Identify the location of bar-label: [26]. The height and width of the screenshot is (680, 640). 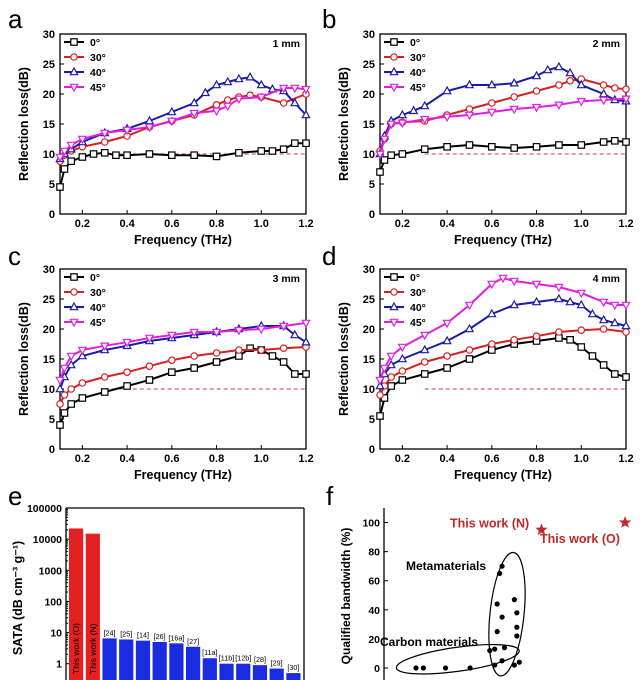
(160, 636).